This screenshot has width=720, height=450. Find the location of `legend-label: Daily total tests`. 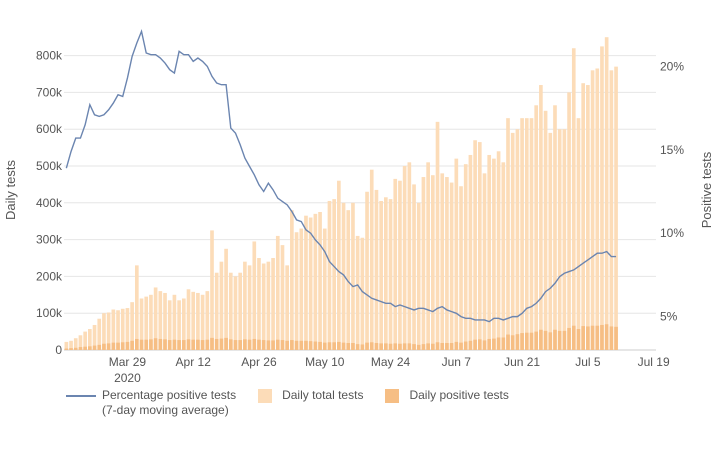

legend-label: Daily total tests is located at coordinates (323, 395).